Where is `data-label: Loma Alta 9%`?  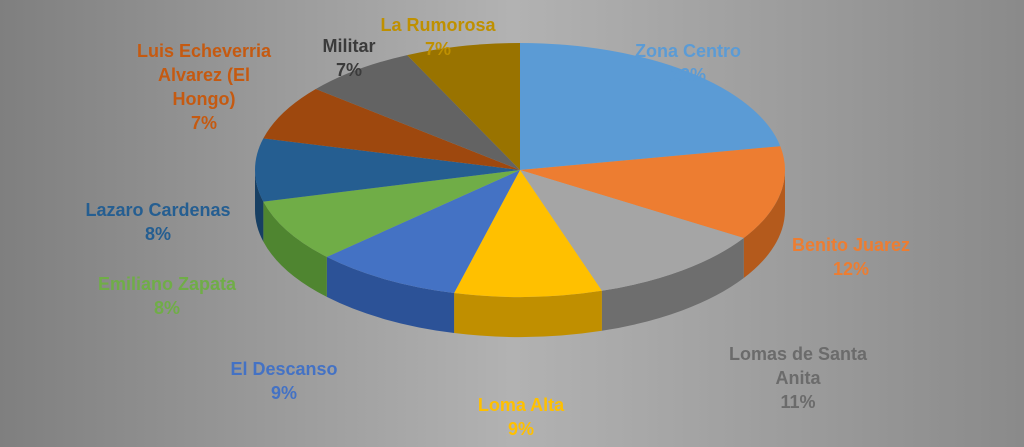
data-label: Loma Alta 9% is located at coordinates (521, 417).